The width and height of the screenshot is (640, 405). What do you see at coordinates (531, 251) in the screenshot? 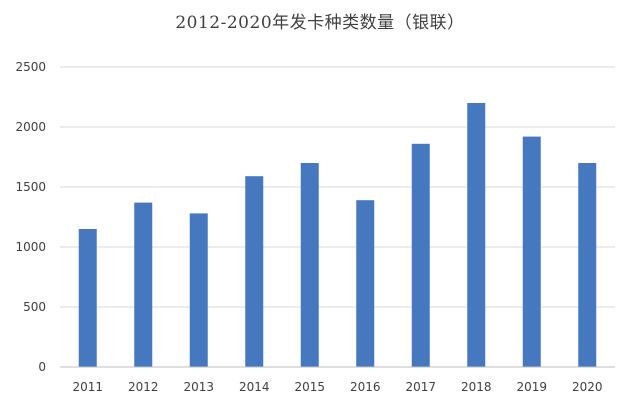
I see `bar-2019` at bounding box center [531, 251].